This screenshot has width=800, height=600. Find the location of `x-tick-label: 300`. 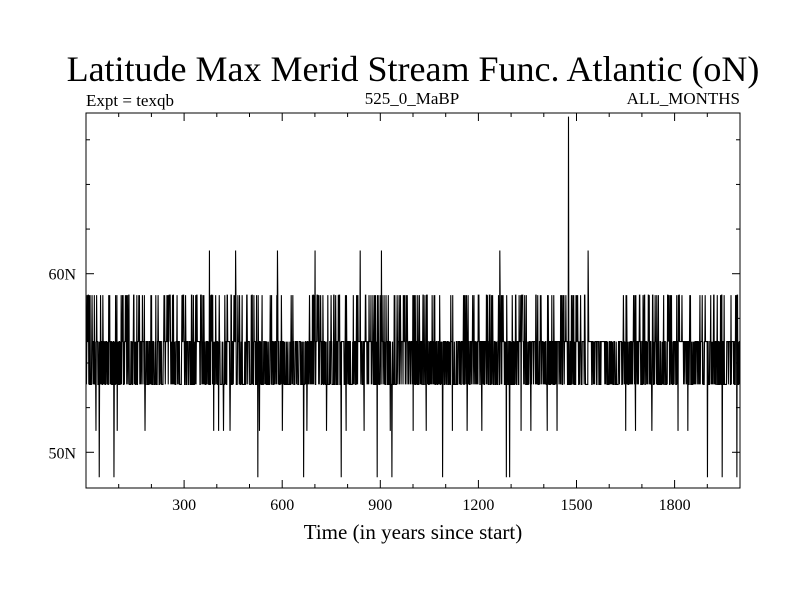

x-tick-label: 300 is located at coordinates (184, 505).